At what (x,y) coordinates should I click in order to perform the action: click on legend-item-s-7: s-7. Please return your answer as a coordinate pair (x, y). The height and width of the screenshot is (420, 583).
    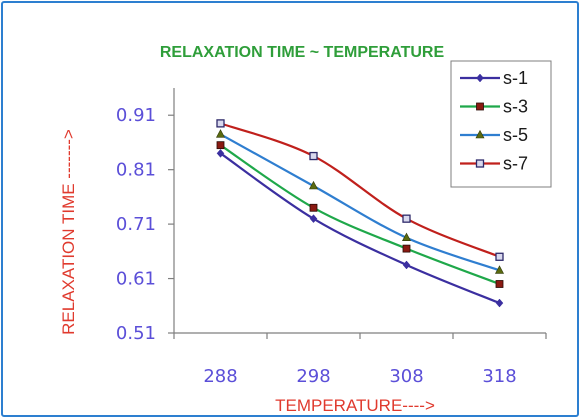
    Looking at the image, I should click on (494, 164).